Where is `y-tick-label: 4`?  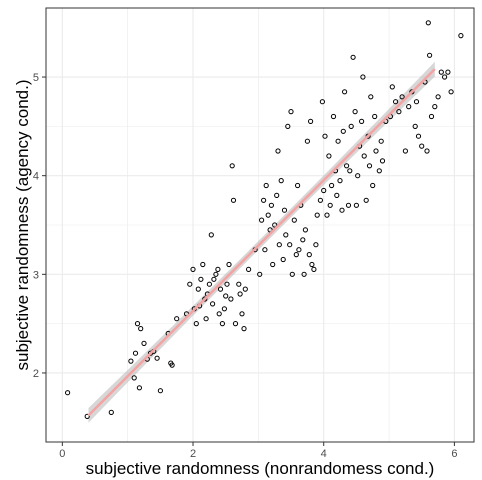 y-tick-label: 4 is located at coordinates (36, 177).